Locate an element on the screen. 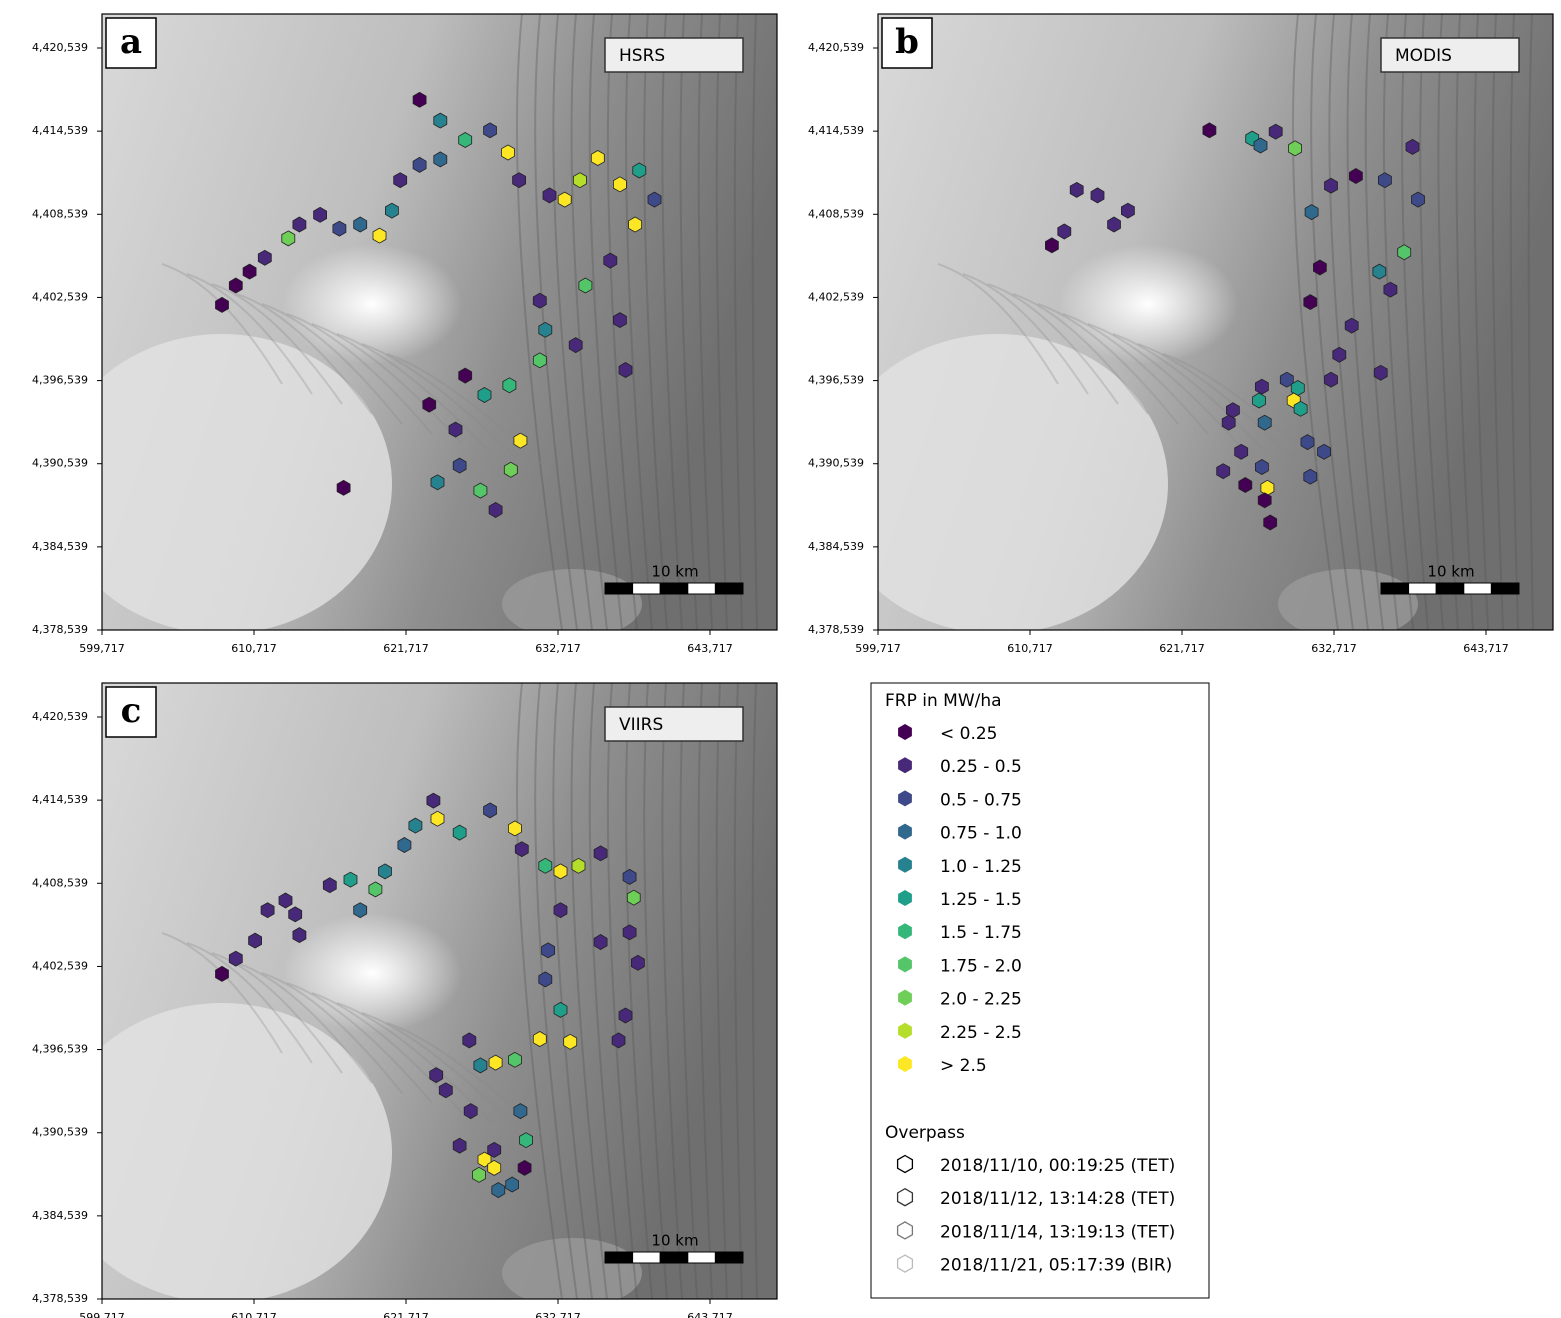 Image resolution: width=1561 pixels, height=1318 pixels. y-tick-label: 4,390,539 is located at coordinates (60, 463).